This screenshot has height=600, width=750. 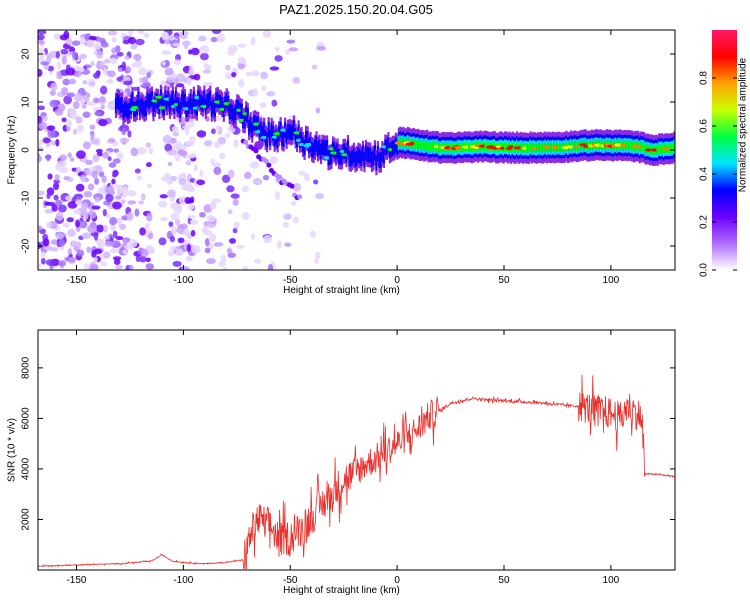 I want to click on x-tick-label: -50, so click(x=290, y=580).